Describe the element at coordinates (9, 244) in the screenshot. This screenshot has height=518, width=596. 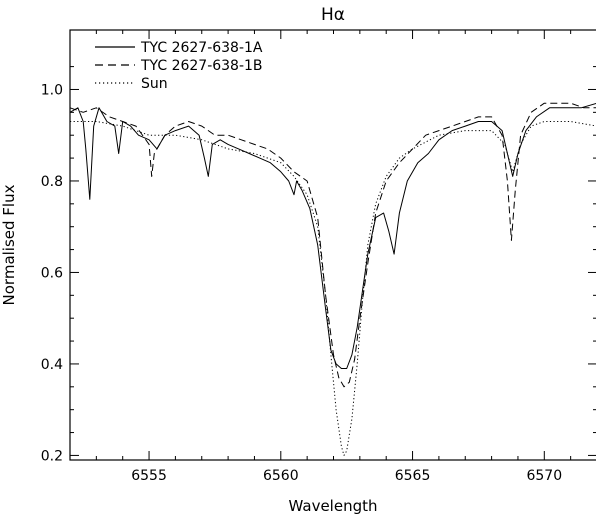
I see `y-axis-label: Normalised Flux` at that location.